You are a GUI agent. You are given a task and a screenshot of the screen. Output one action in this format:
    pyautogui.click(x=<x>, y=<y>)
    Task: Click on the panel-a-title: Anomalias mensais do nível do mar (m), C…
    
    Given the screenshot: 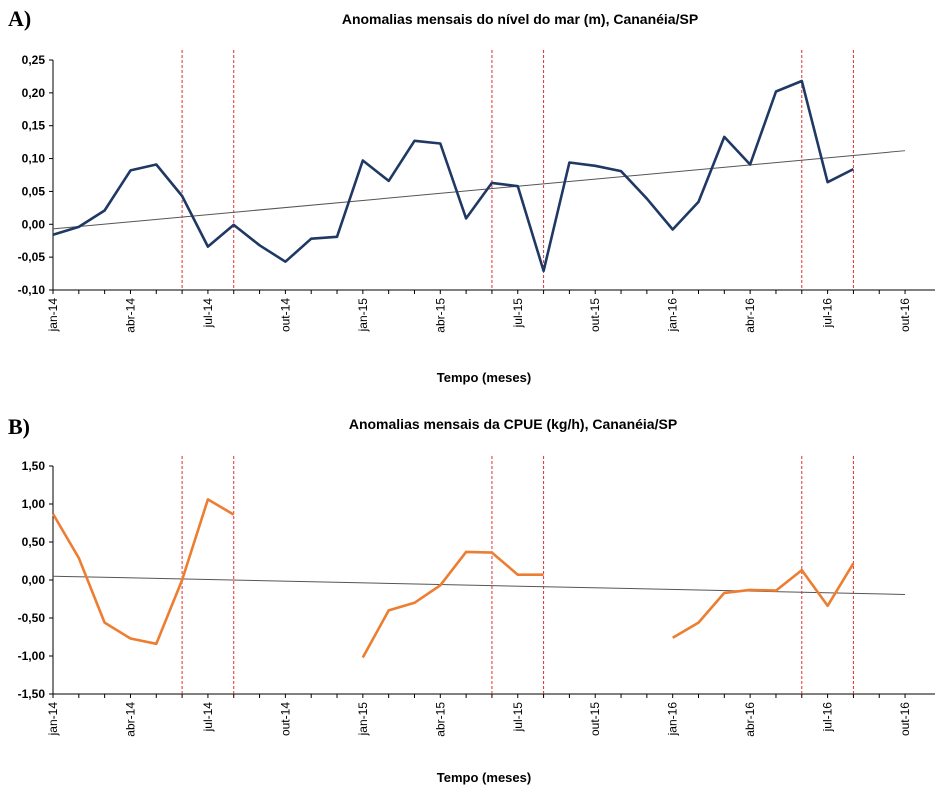 What is the action you would take?
    pyautogui.click(x=520, y=19)
    